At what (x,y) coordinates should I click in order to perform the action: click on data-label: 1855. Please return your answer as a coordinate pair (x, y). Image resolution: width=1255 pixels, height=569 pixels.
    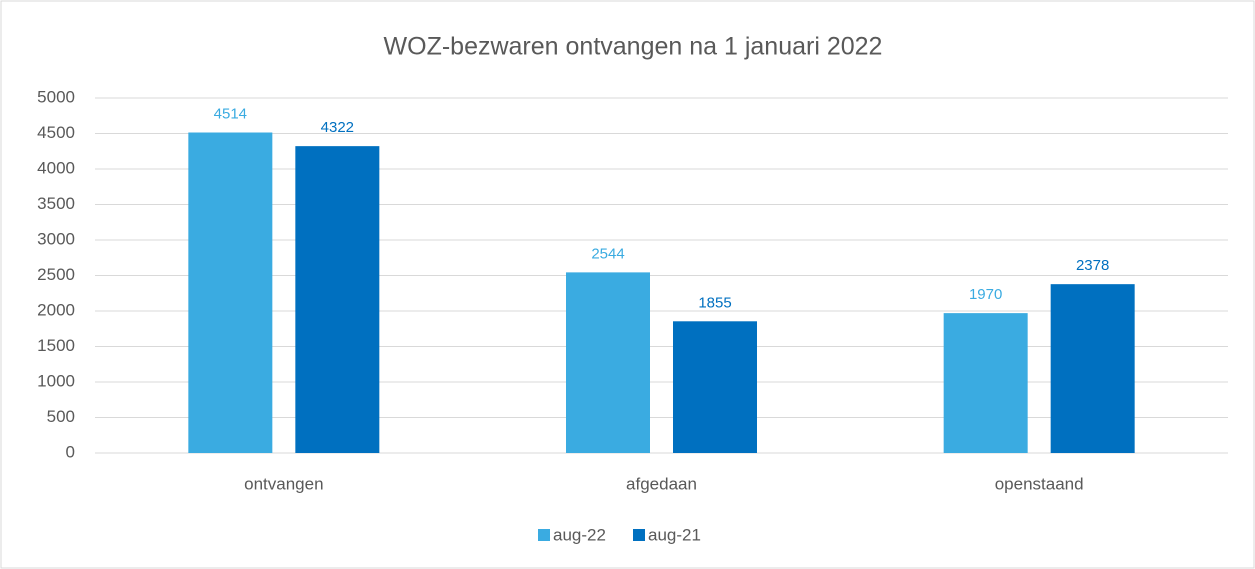
    Looking at the image, I should click on (714, 302).